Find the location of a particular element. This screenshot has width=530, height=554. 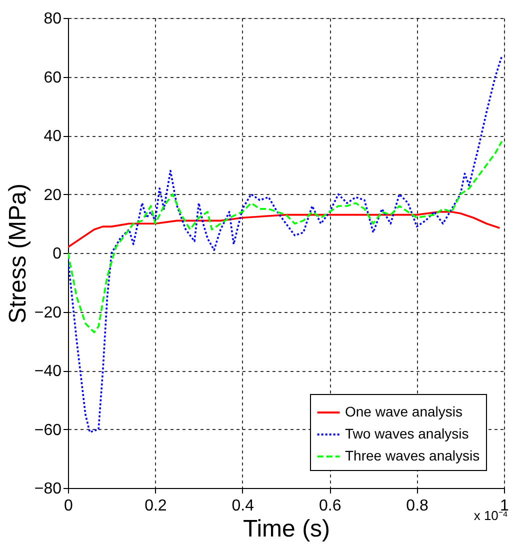

line-series is located at coordinates (284, 229).